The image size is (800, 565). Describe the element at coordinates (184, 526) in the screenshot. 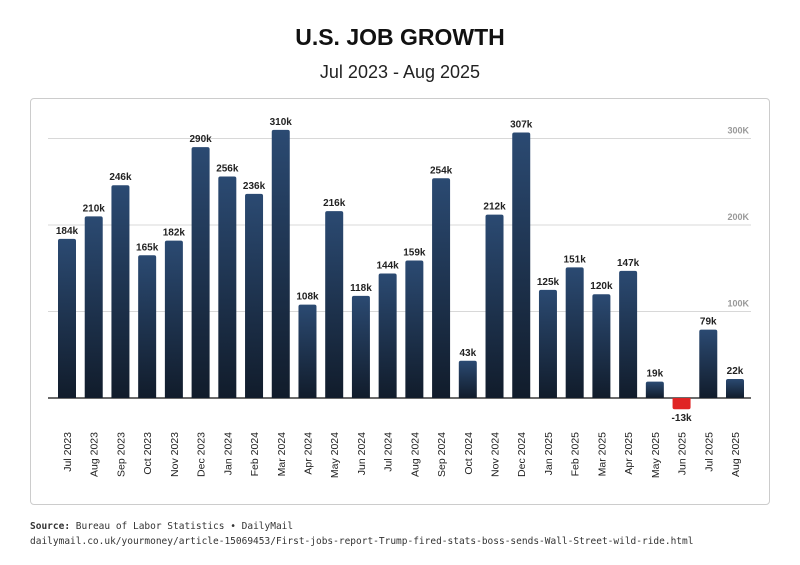

I see `source-text: Bureau of Labor Statistics • DailyMail` at that location.